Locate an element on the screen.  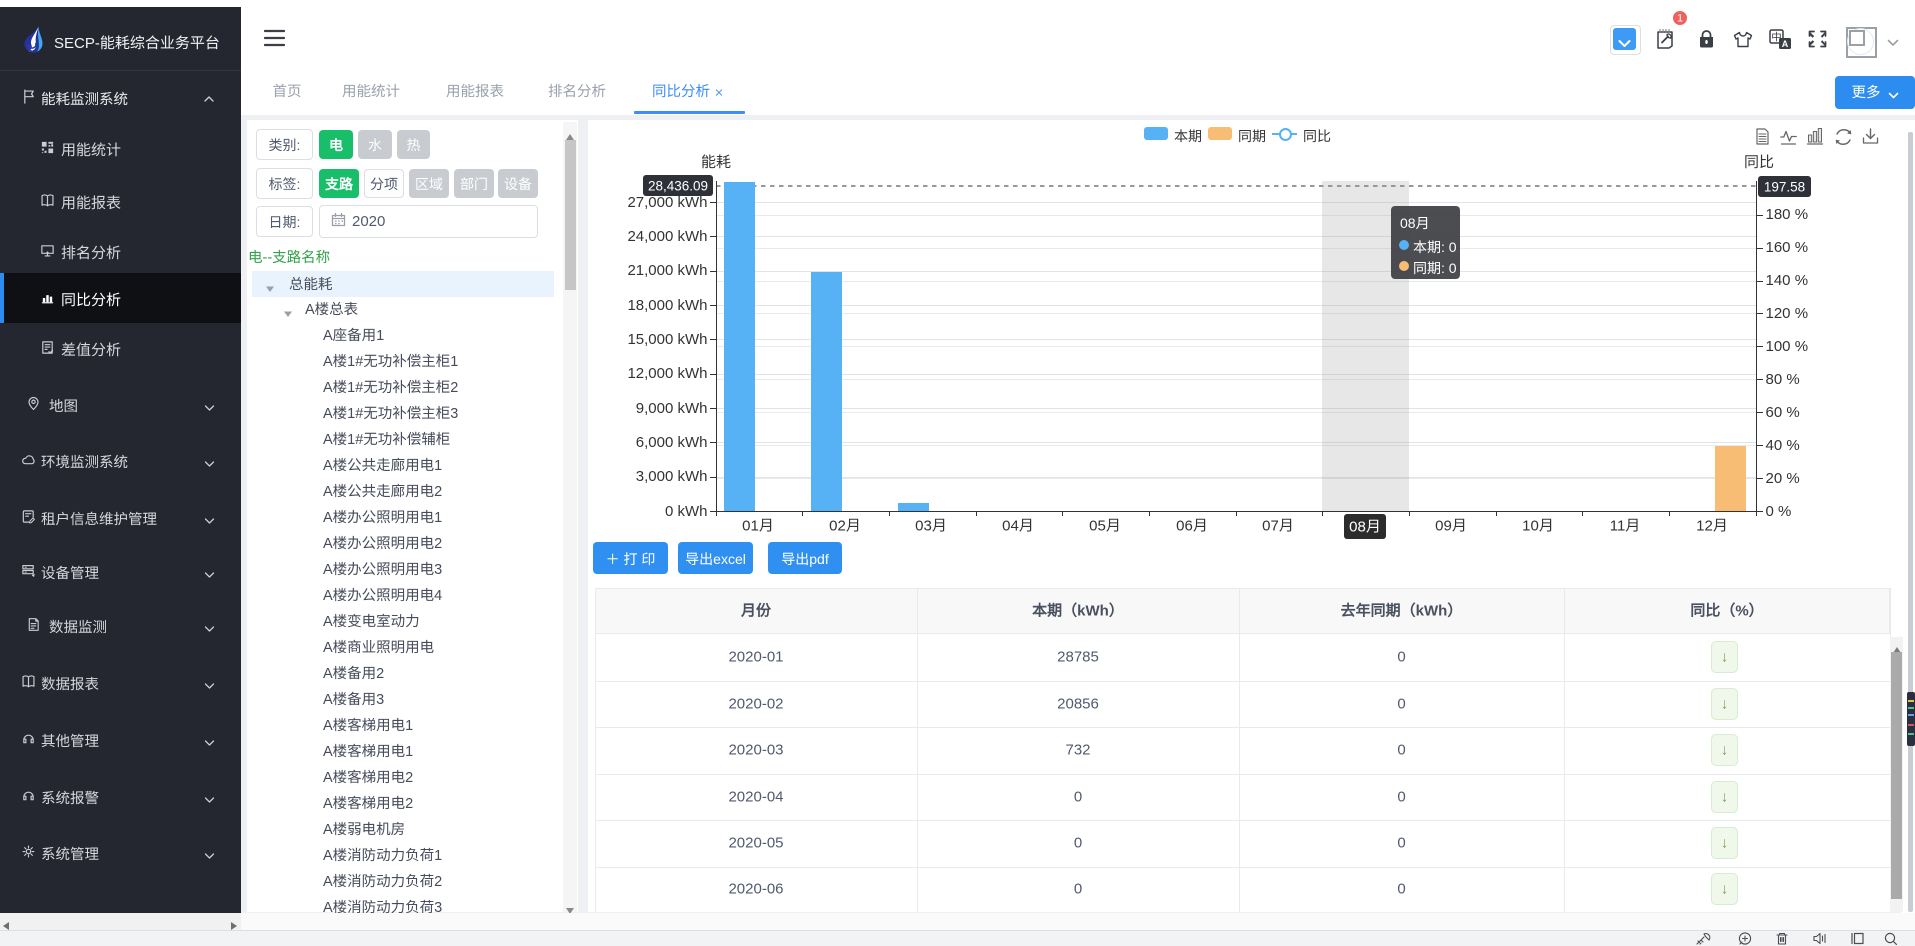
svg-text: 中 is located at coordinates (1776, 37).